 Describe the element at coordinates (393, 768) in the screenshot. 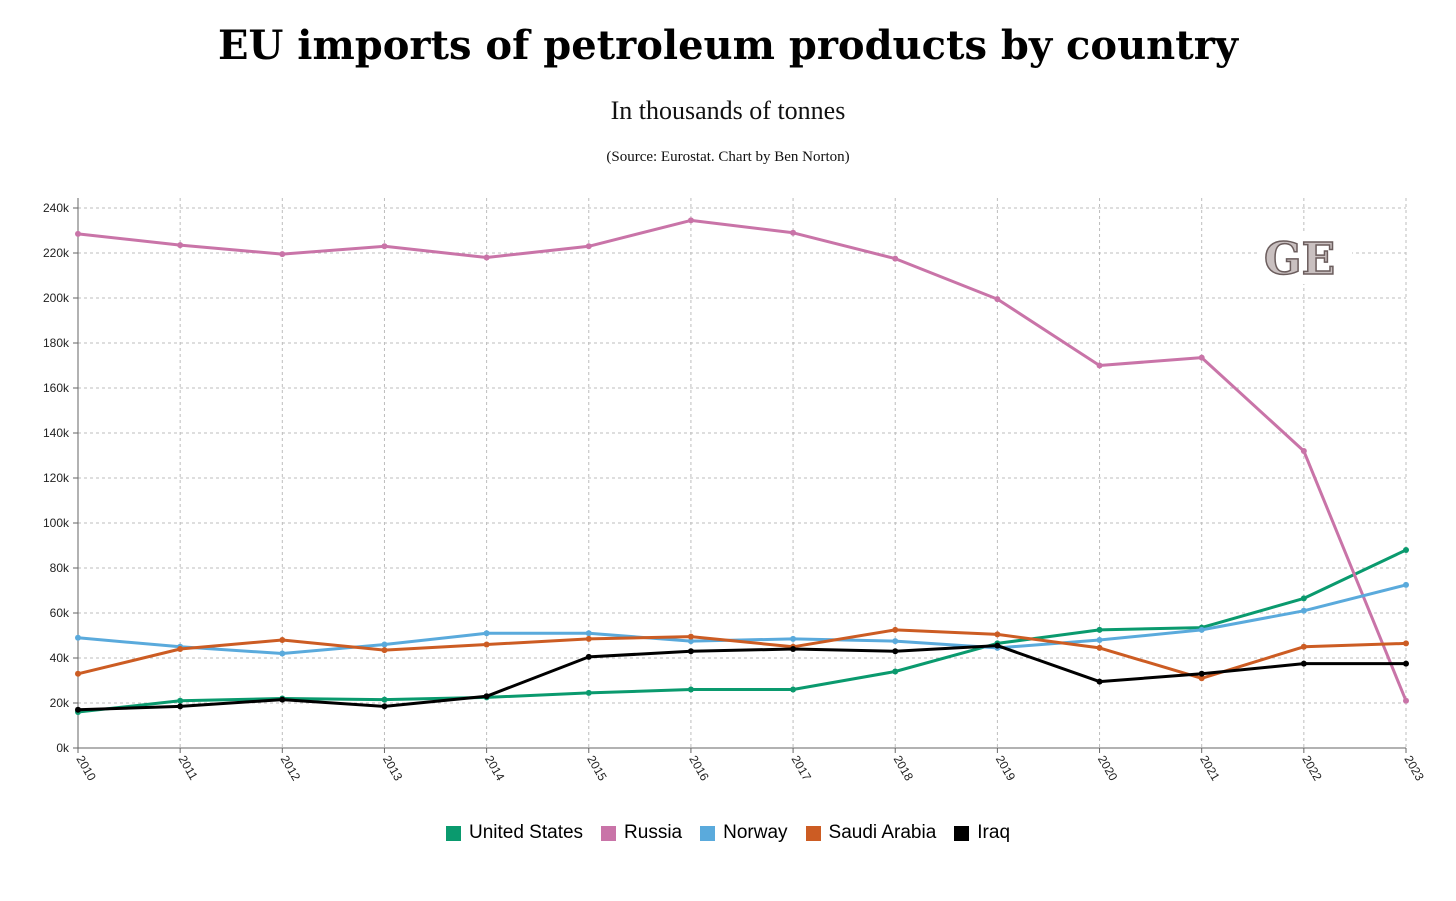

I see `x-tick-label: 2013` at that location.